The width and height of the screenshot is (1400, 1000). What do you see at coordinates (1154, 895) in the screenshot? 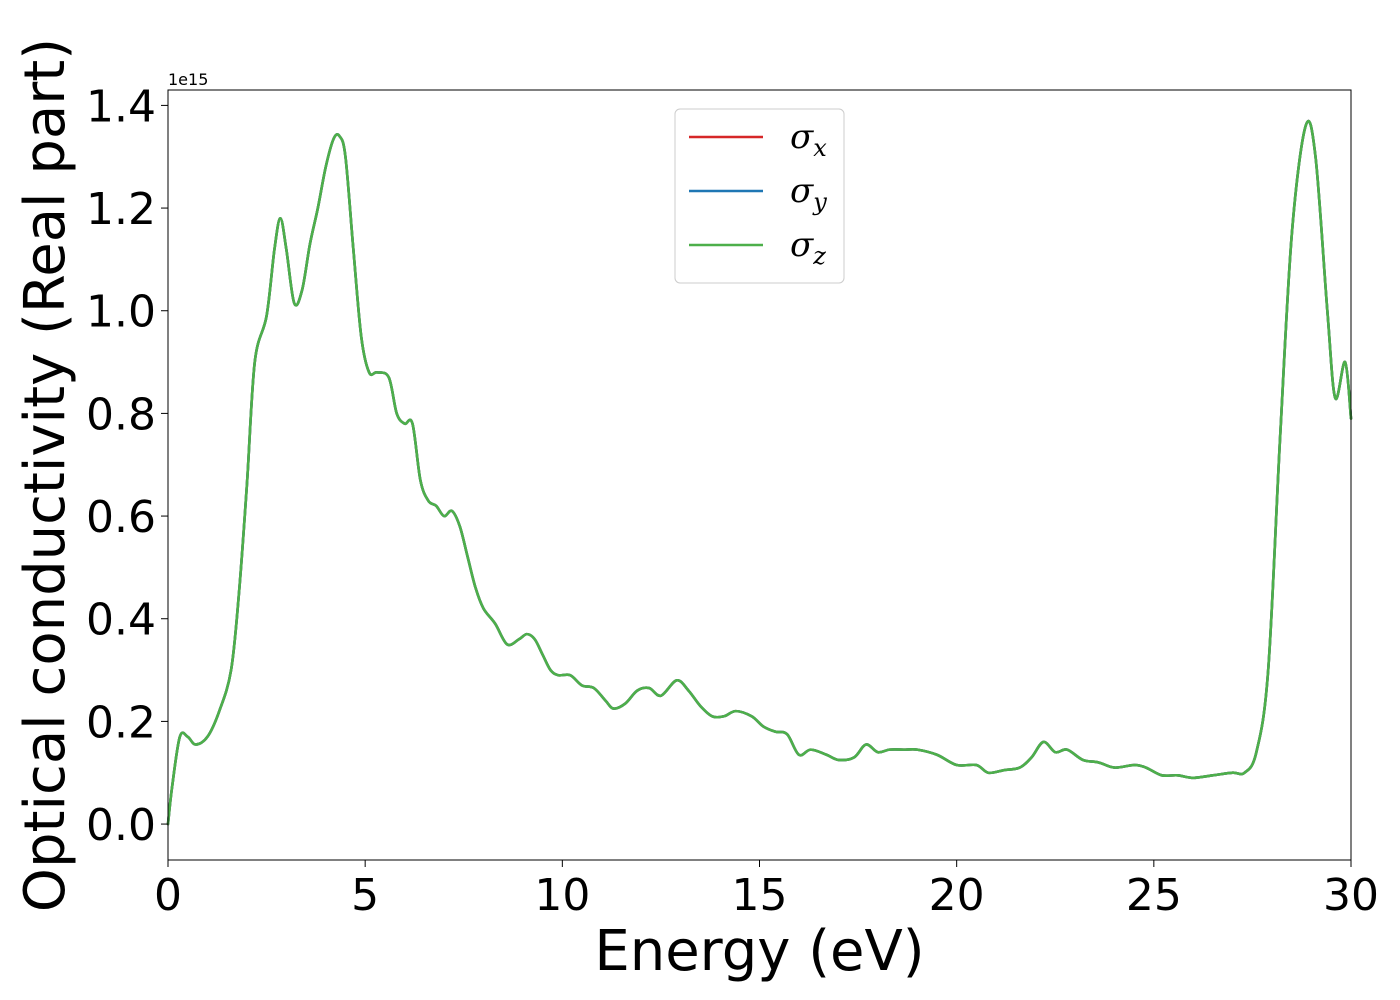
I see `x-tick-label: 25` at bounding box center [1154, 895].